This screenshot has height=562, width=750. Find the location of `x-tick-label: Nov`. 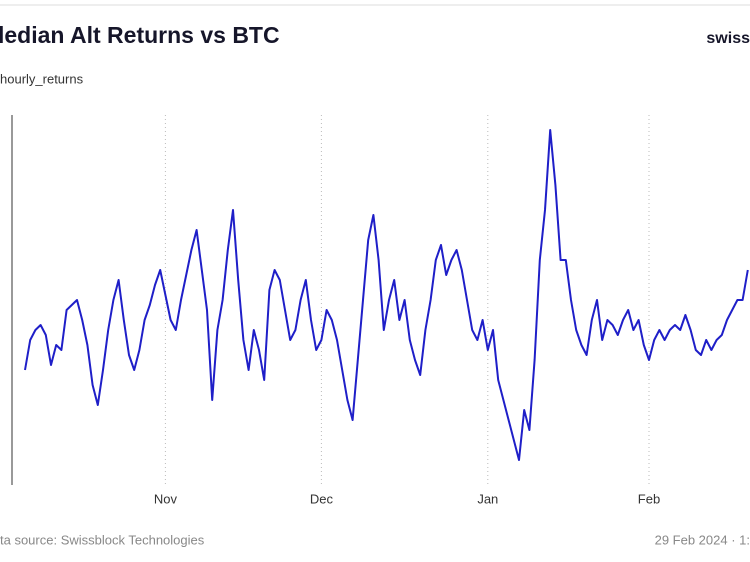

x-tick-label: Nov is located at coordinates (166, 498).